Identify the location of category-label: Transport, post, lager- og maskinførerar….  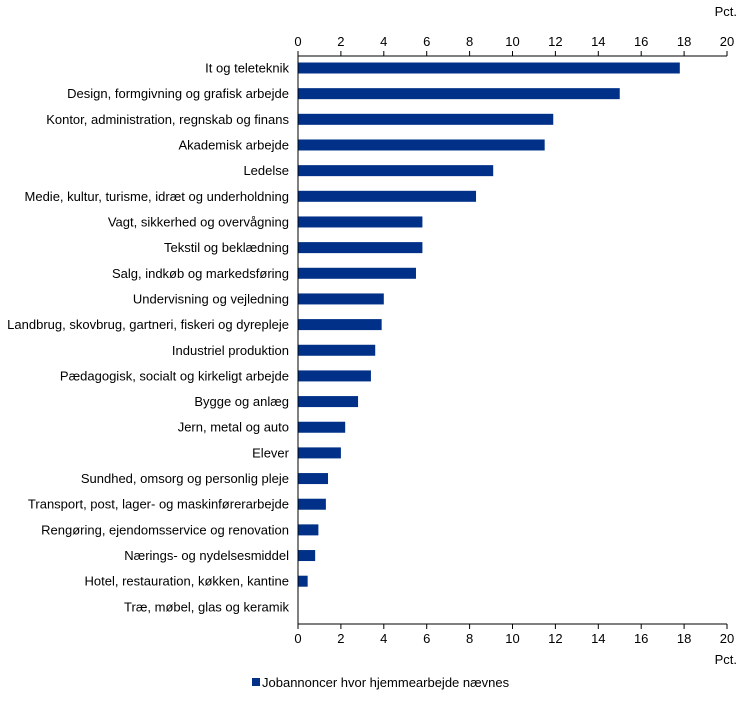
(158, 504).